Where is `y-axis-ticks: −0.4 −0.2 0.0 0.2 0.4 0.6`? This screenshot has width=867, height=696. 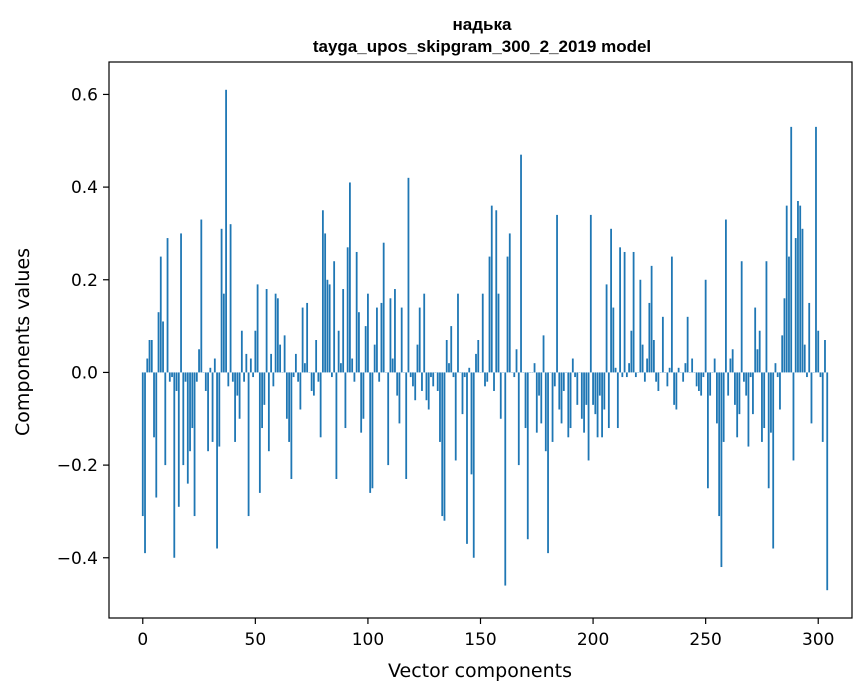
y-axis-ticks: −0.4 −0.2 0.0 0.2 0.4 0.6 is located at coordinates (83, 327).